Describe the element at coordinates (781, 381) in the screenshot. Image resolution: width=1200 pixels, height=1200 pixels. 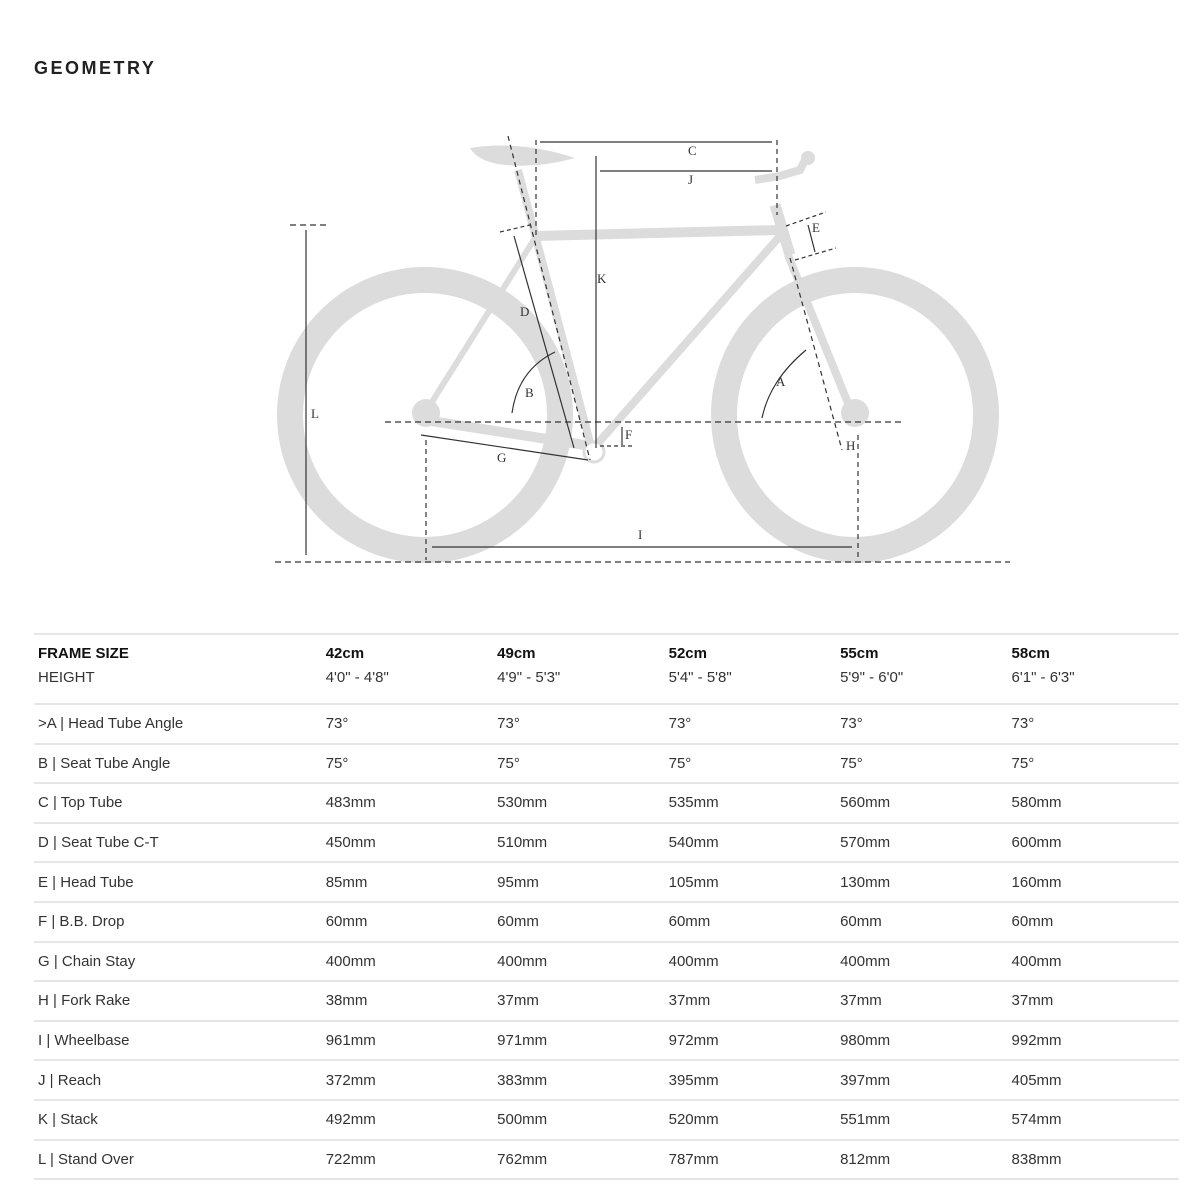
I see `label-a: A` at that location.